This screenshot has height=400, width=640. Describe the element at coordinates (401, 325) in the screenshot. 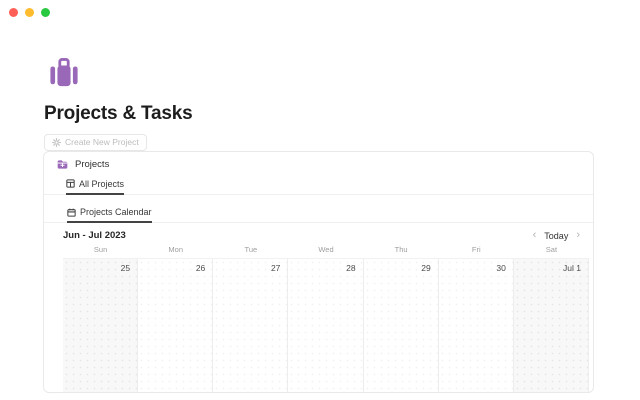

I see `calendar-day-cell: 29` at that location.